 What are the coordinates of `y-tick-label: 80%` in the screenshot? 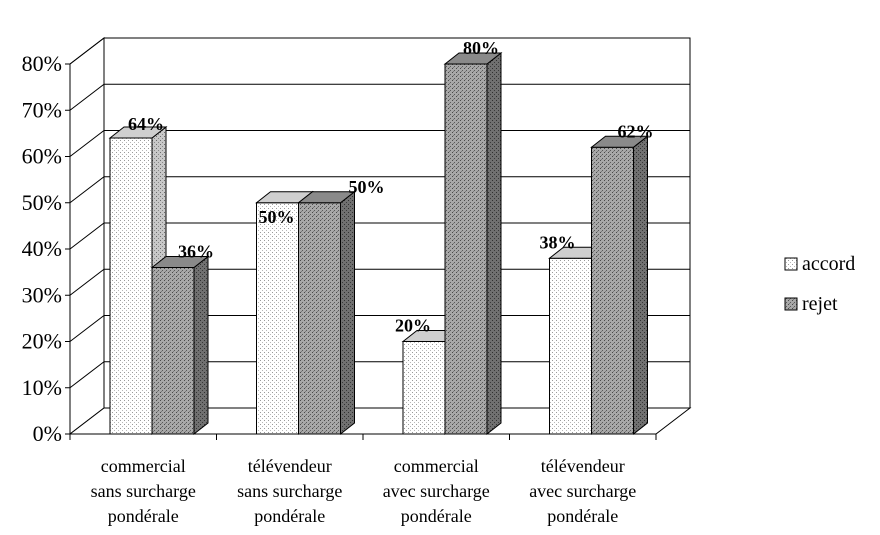 It's located at (42, 63).